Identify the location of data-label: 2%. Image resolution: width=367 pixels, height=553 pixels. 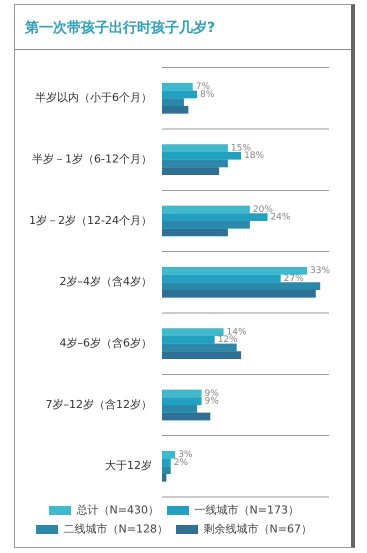
(181, 463).